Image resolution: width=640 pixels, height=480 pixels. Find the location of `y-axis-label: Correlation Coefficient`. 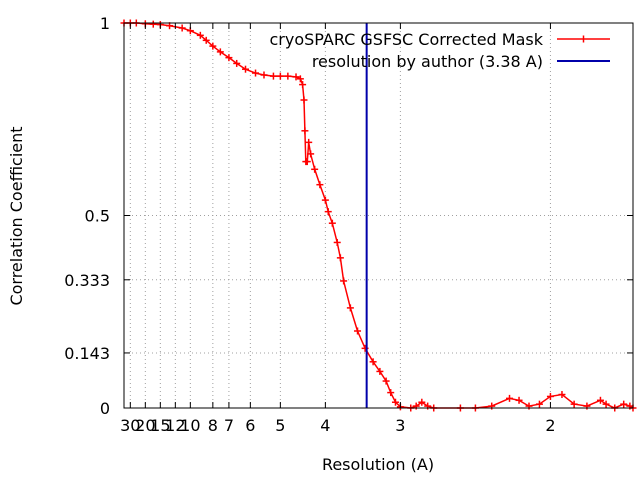

y-axis-label: Correlation Coefficient is located at coordinates (16, 215).